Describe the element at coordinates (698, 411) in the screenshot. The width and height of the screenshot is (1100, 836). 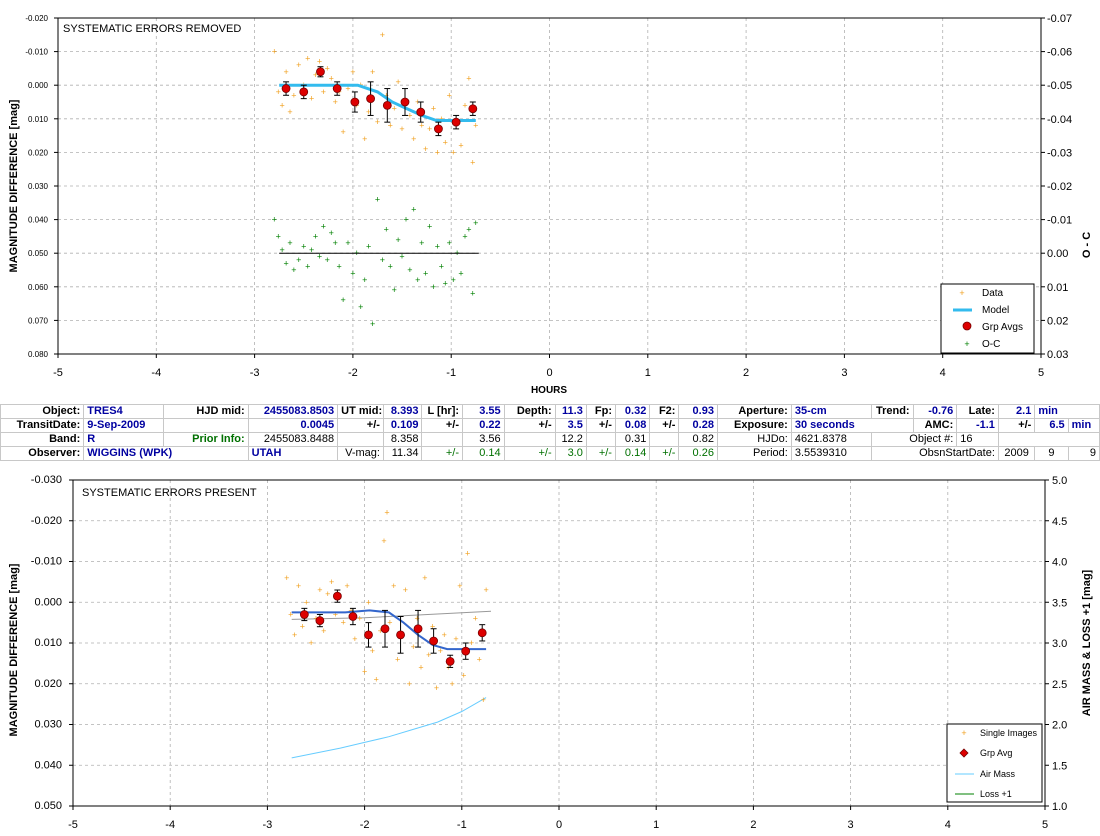
I see `f2-value: 0.93` at that location.